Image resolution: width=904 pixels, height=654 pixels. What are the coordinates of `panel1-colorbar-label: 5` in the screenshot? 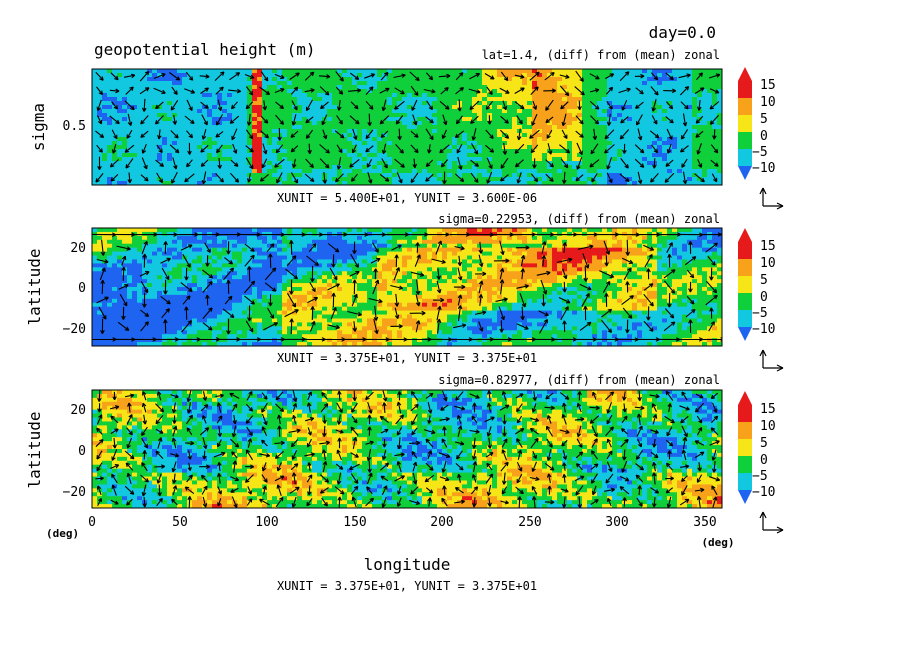 It's located at (764, 119).